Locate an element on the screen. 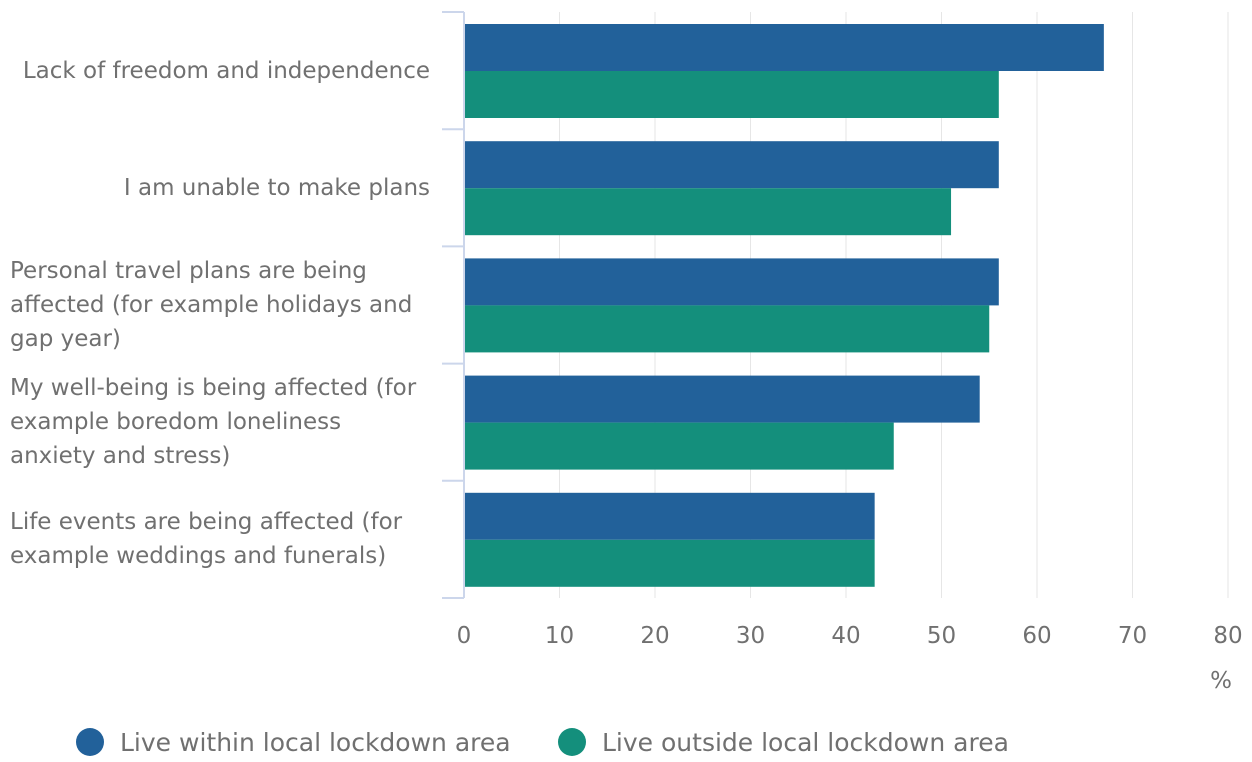 The height and width of the screenshot is (762, 1252). category-label-line: example boredom loneliness is located at coordinates (176, 422).